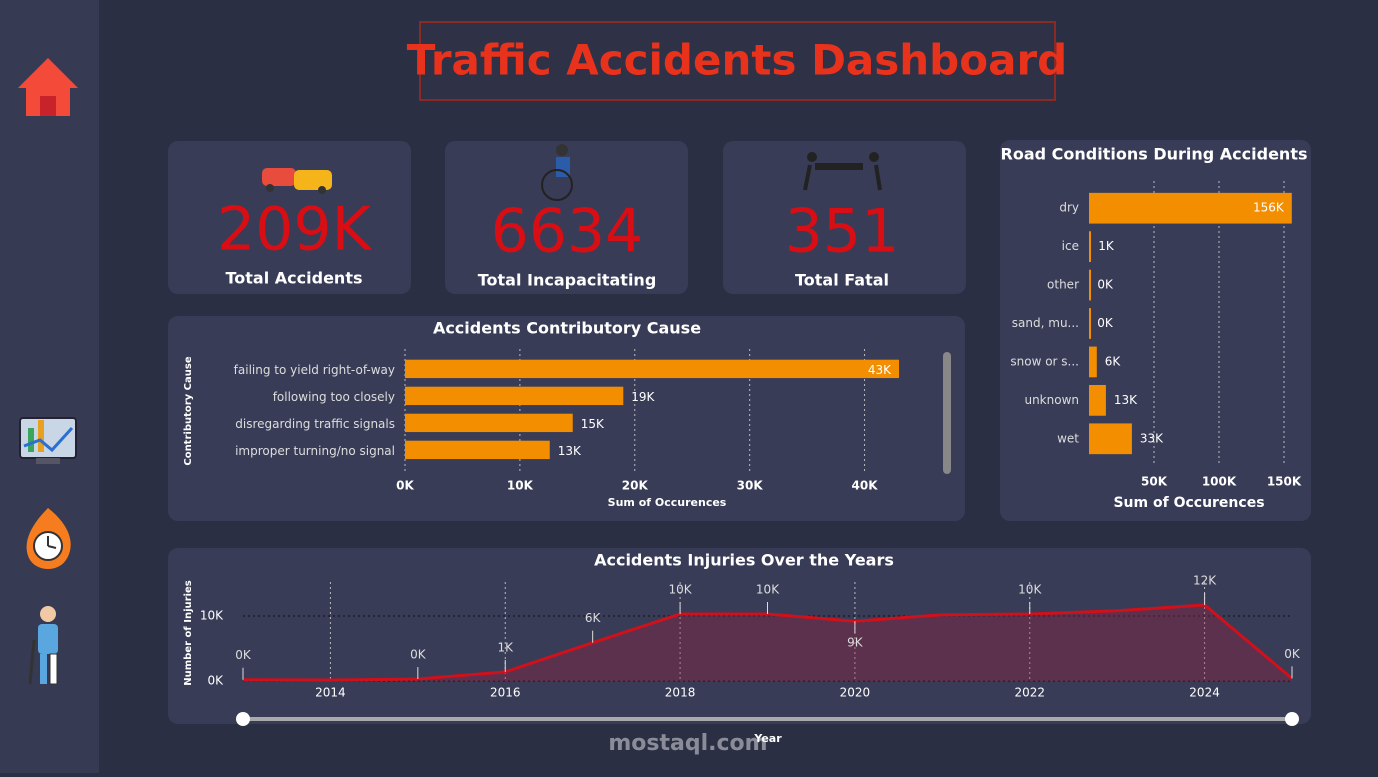  I want to click on y-tick-label: following too closely, so click(334, 397).